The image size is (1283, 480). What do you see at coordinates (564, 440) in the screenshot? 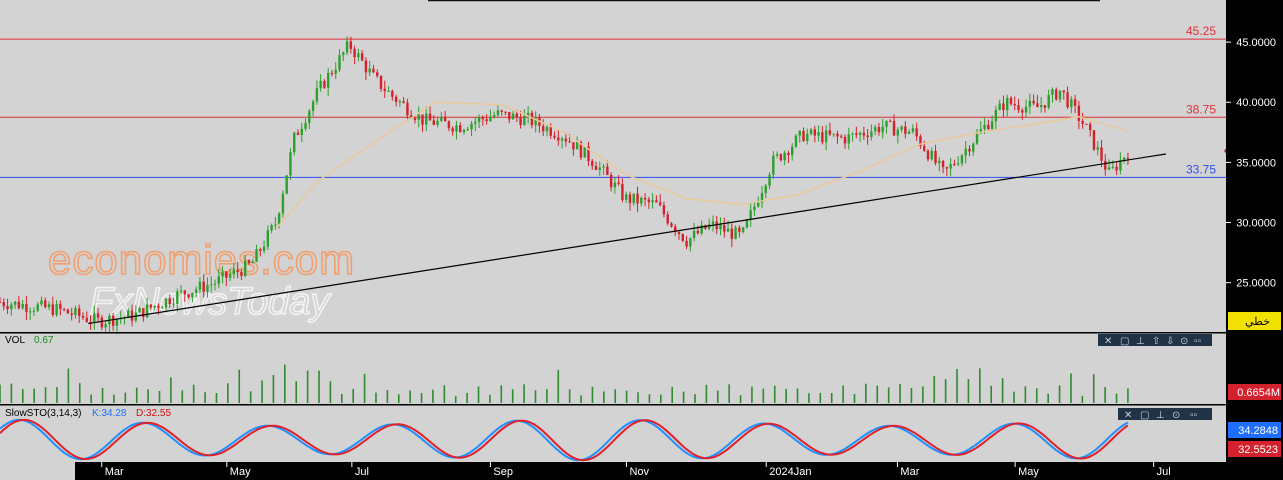
I see `sto-d-line` at bounding box center [564, 440].